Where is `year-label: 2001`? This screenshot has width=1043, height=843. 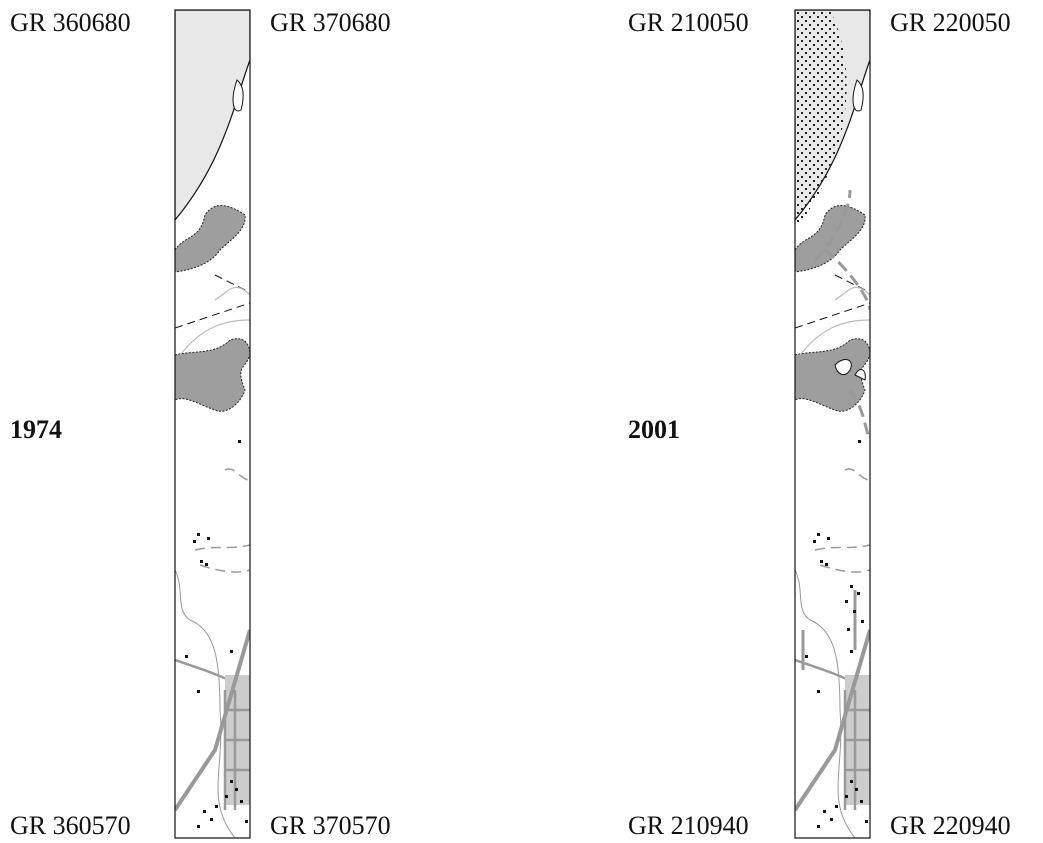
year-label: 2001 is located at coordinates (654, 429).